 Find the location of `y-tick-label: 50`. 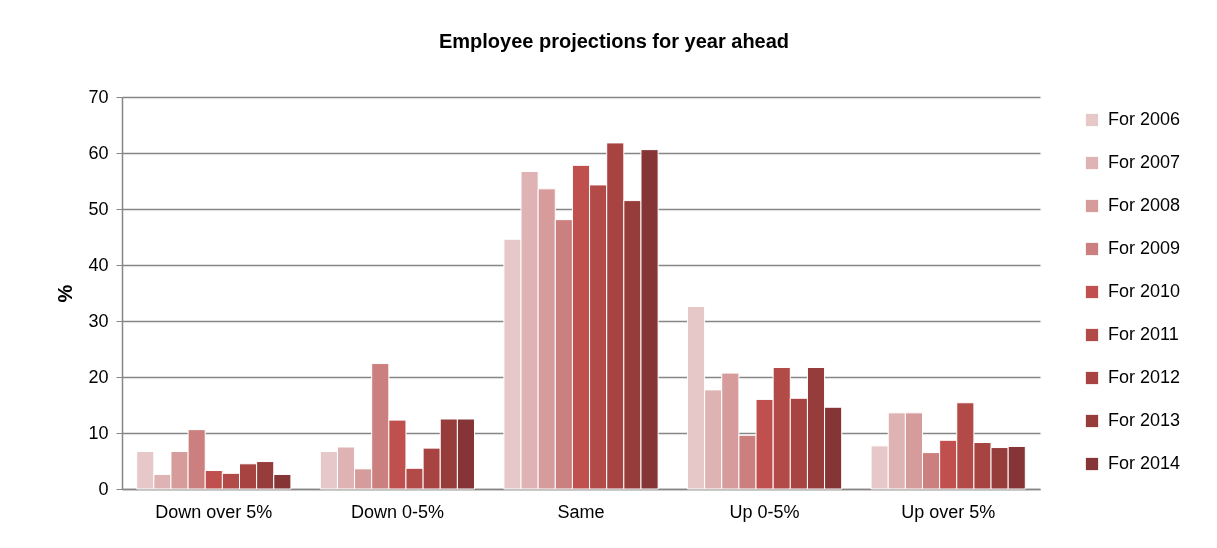

y-tick-label: 50 is located at coordinates (98, 208).